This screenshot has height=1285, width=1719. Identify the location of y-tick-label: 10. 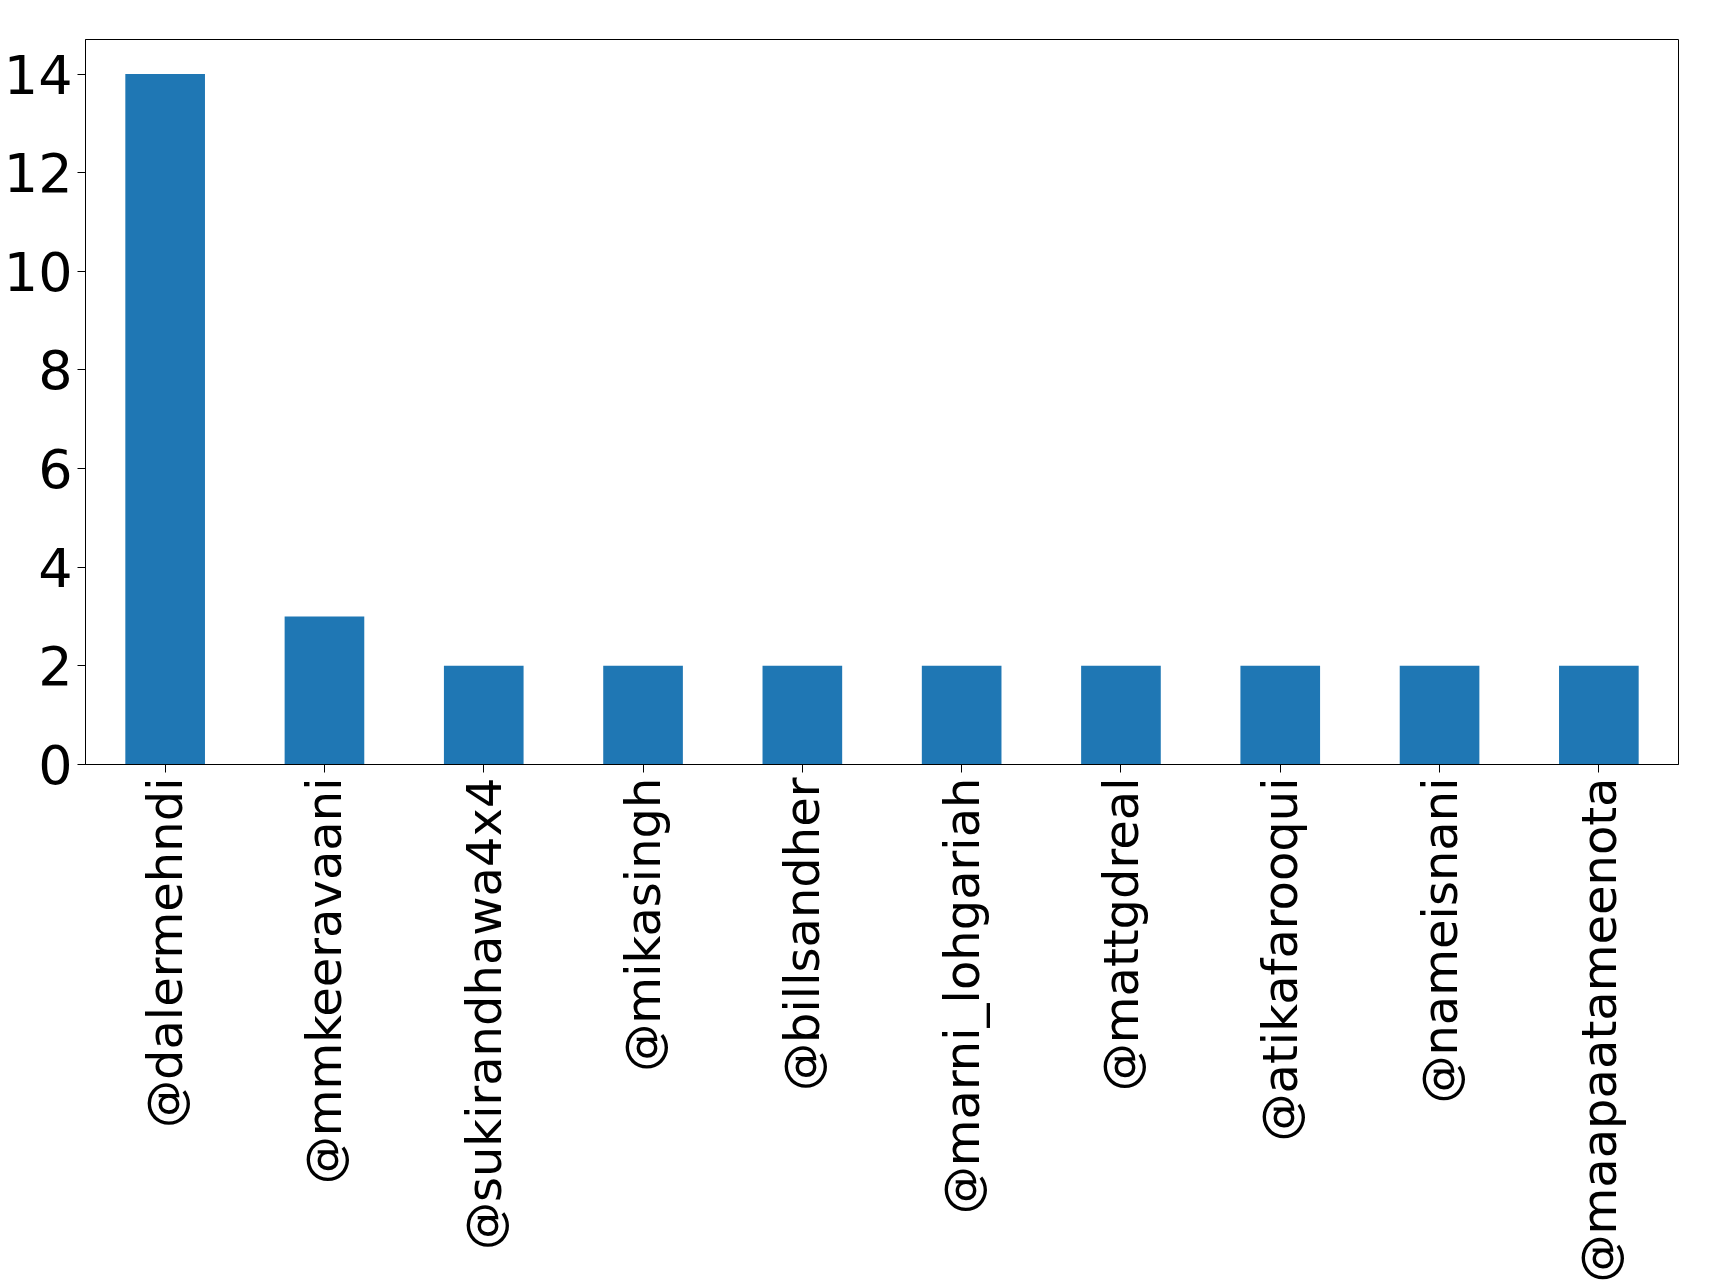
(38, 272).